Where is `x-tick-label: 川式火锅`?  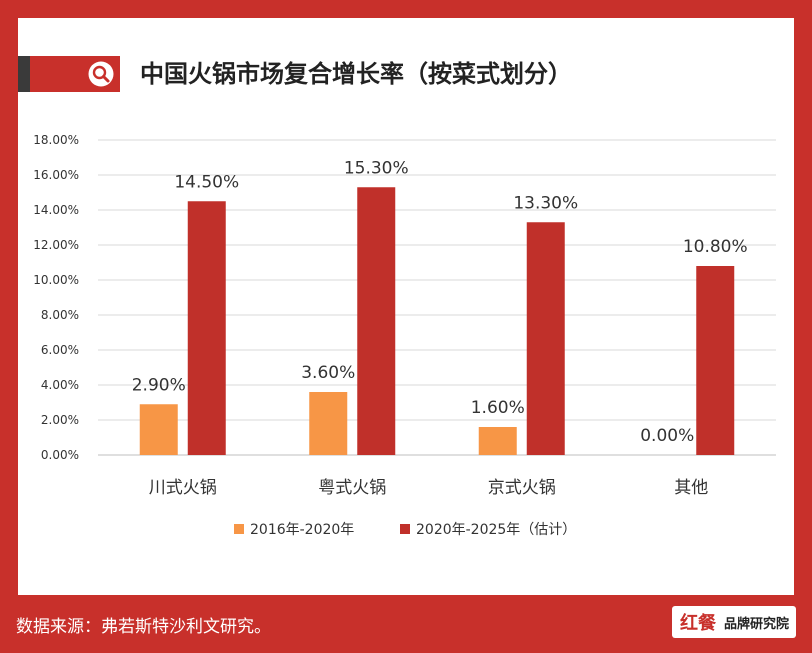
x-tick-label: 川式火锅 is located at coordinates (183, 488).